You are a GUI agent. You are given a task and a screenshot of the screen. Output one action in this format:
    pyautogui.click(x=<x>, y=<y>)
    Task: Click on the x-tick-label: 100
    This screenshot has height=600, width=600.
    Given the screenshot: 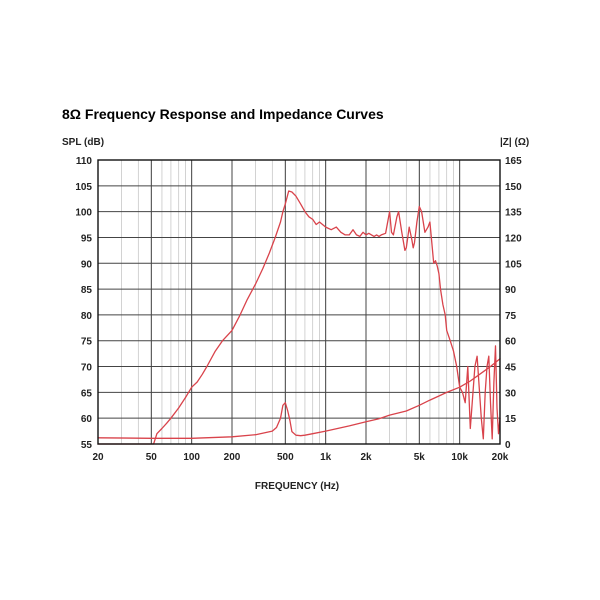 What is the action you would take?
    pyautogui.click(x=191, y=457)
    